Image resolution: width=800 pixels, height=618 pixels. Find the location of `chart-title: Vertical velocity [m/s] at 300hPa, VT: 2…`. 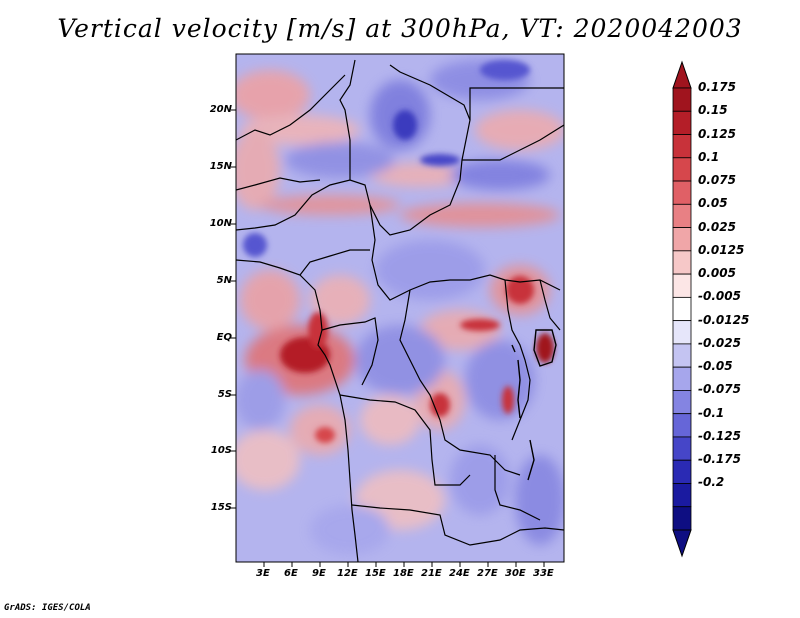

chart-title: Vertical velocity [m/s] at 300hPa, VT: 2… is located at coordinates (400, 28).